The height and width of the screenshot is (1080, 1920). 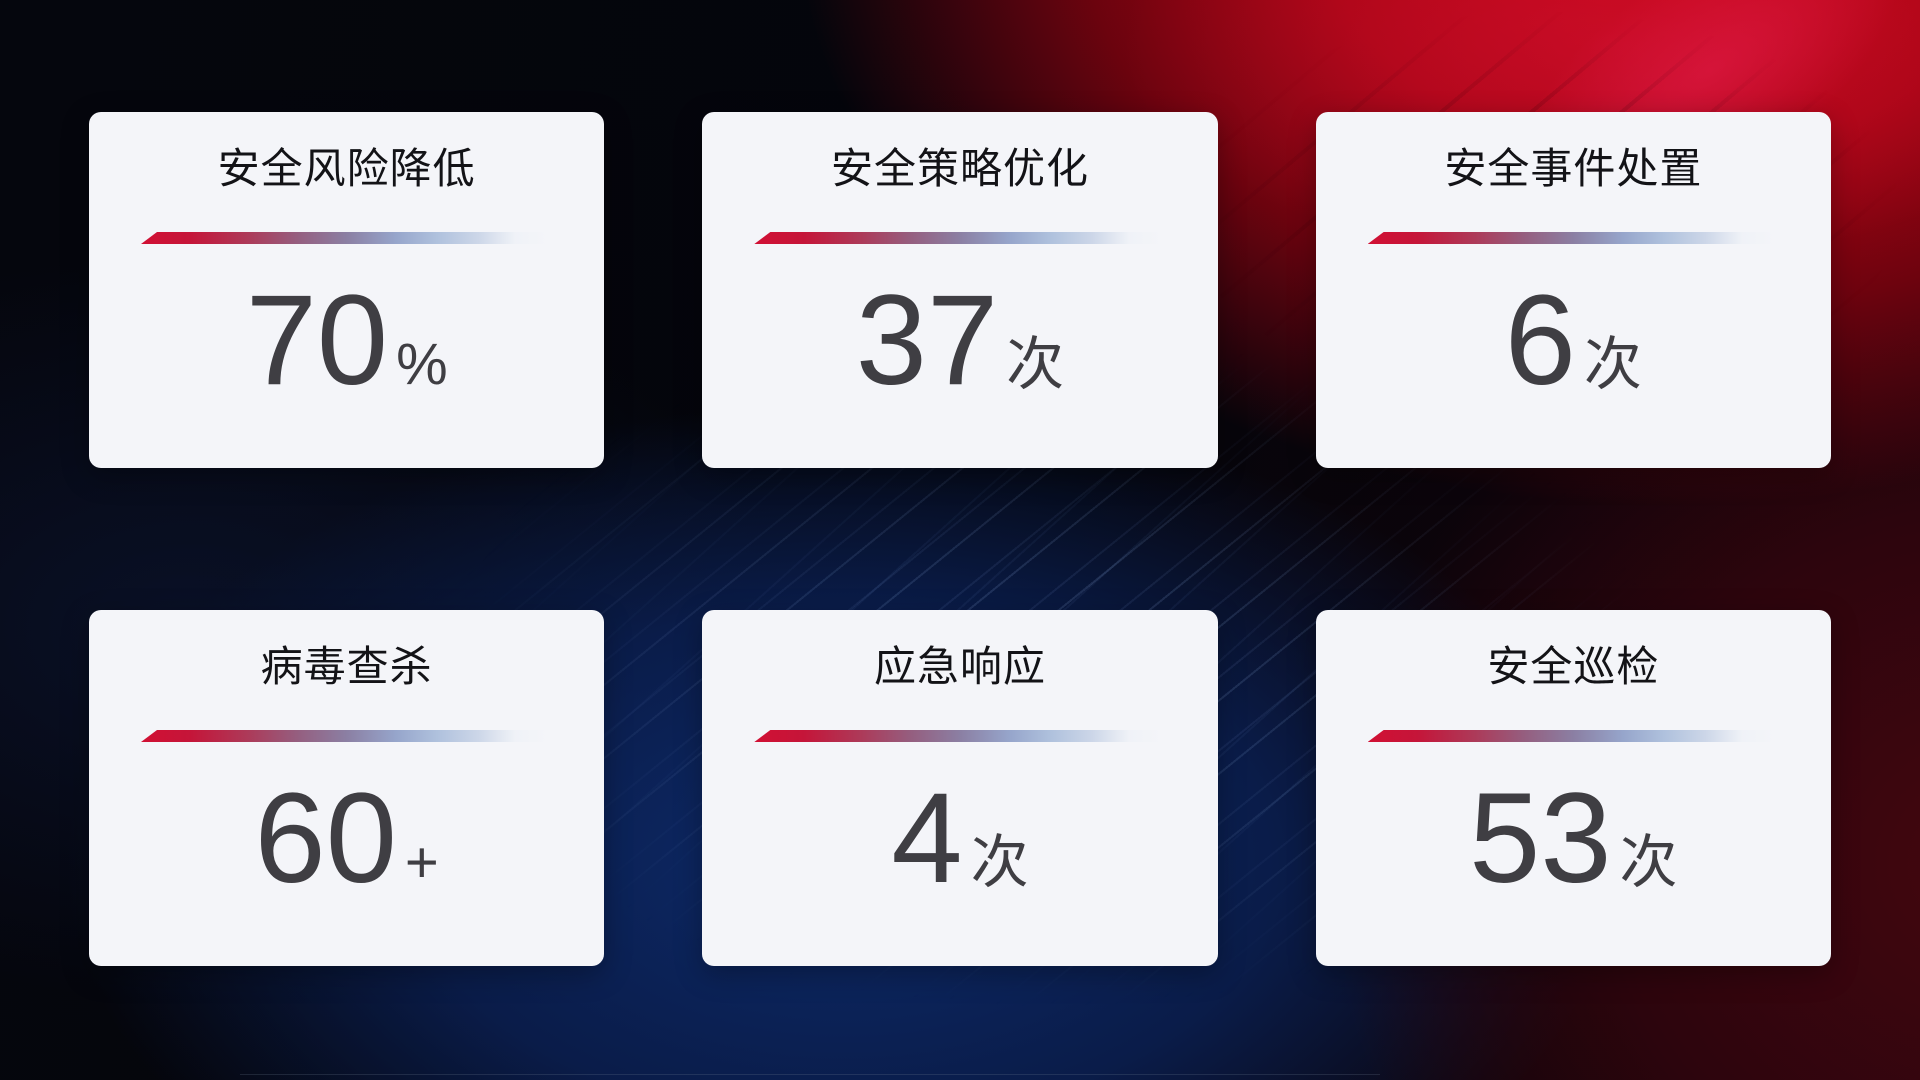 I want to click on stat-card-title: 安全事件处置, so click(x=1573, y=168).